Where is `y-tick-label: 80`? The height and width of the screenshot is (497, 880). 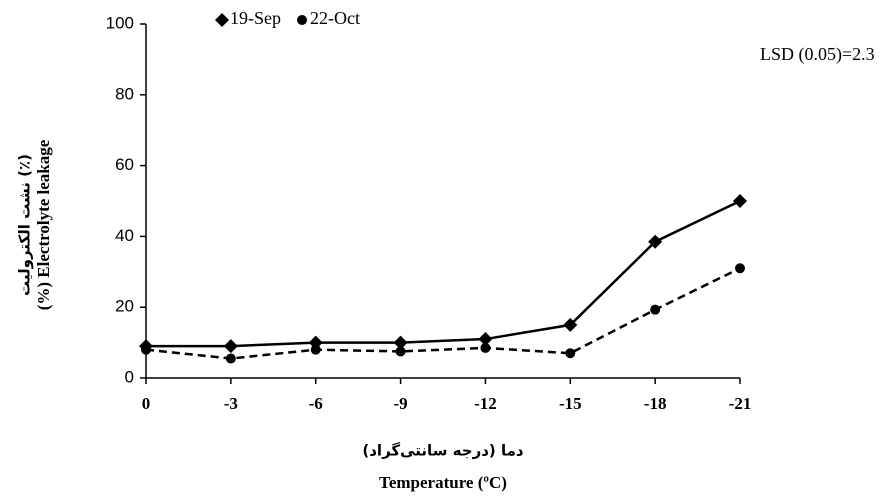
y-tick-label: 80 is located at coordinates (124, 93).